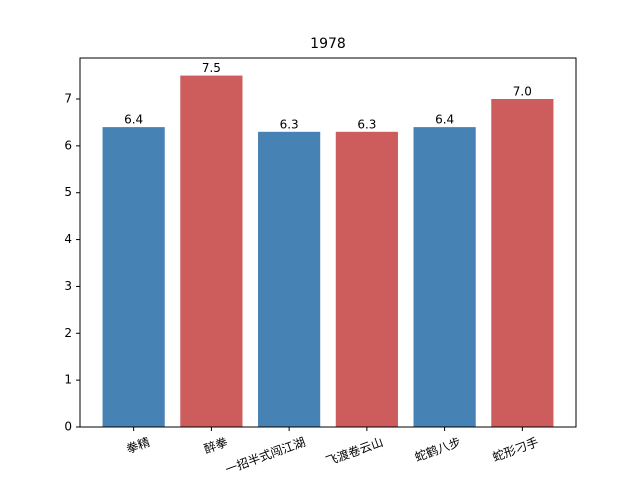 The width and height of the screenshot is (640, 480). Describe the element at coordinates (68, 145) in the screenshot. I see `y-tick-label: 6` at that location.